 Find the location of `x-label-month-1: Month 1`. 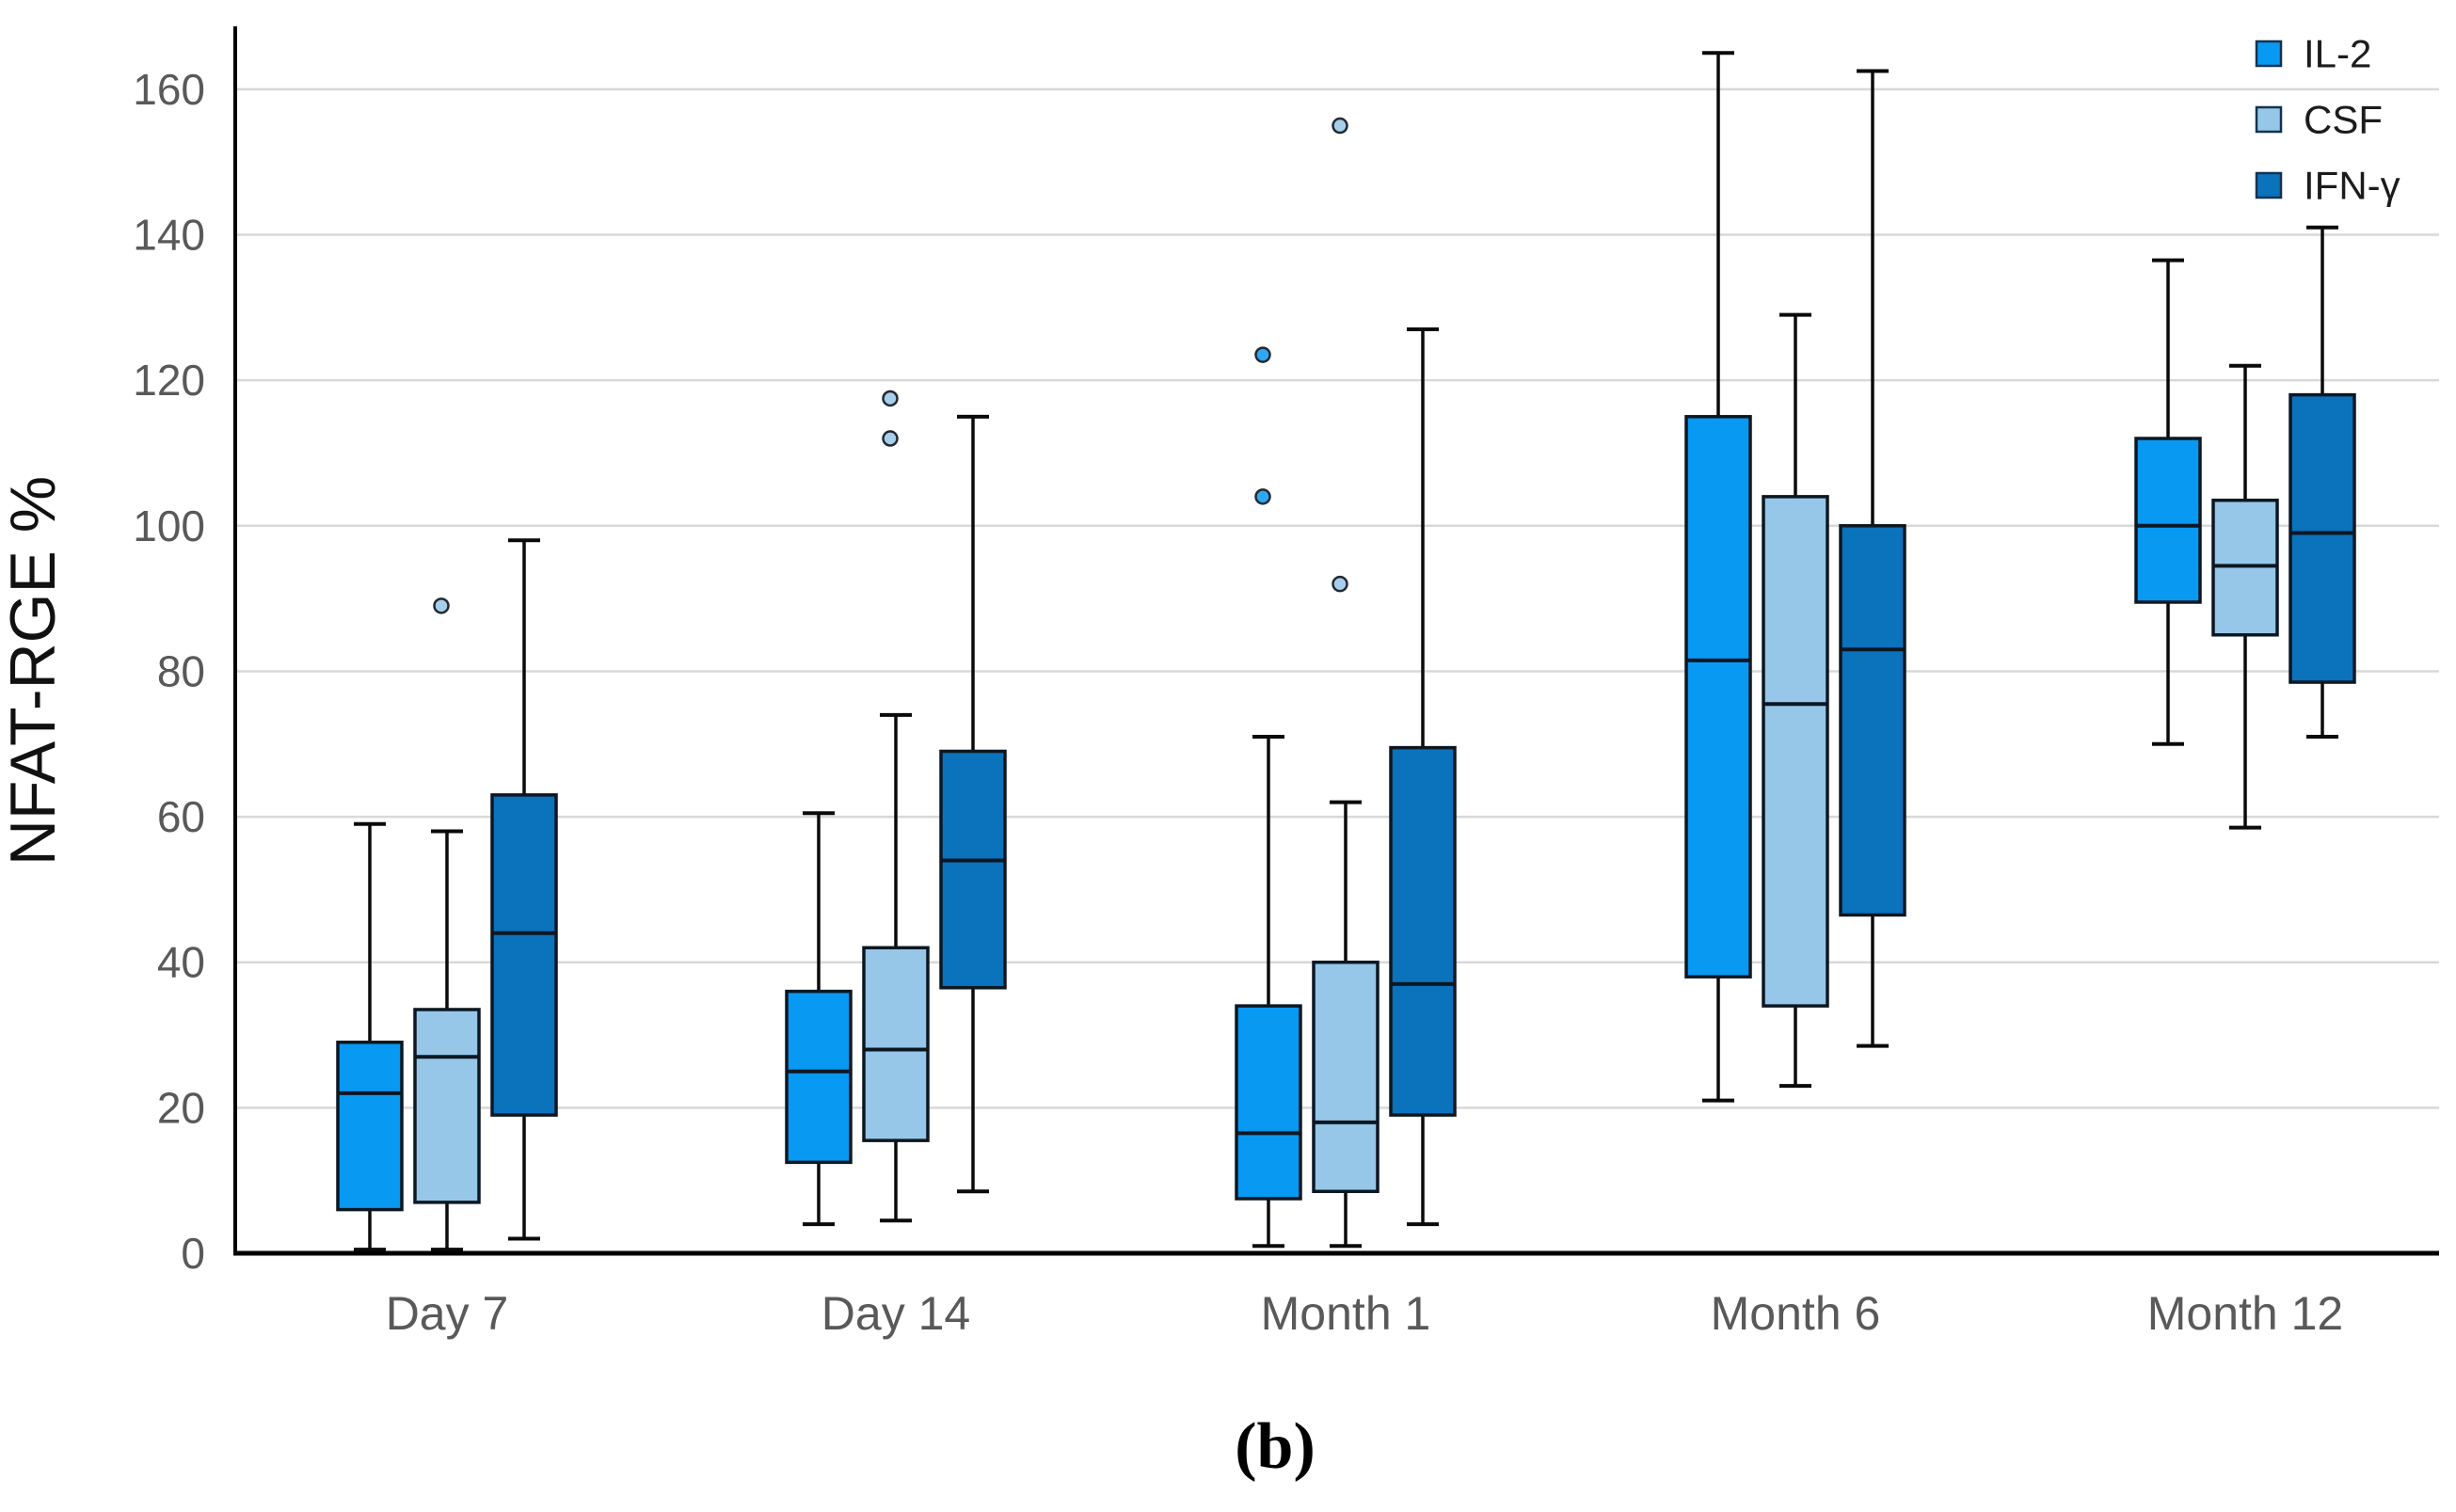

x-label-month-1: Month 1 is located at coordinates (1346, 1313).